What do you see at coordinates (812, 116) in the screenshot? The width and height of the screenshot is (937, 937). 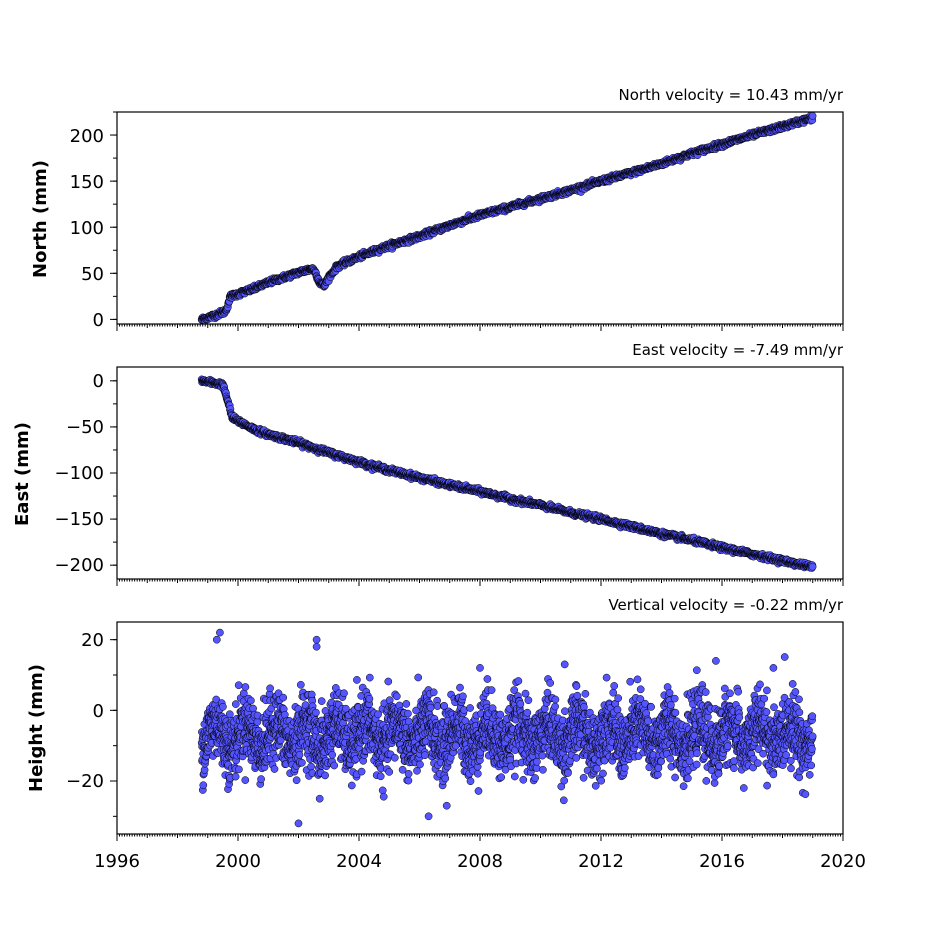 I see `north-data-point` at bounding box center [812, 116].